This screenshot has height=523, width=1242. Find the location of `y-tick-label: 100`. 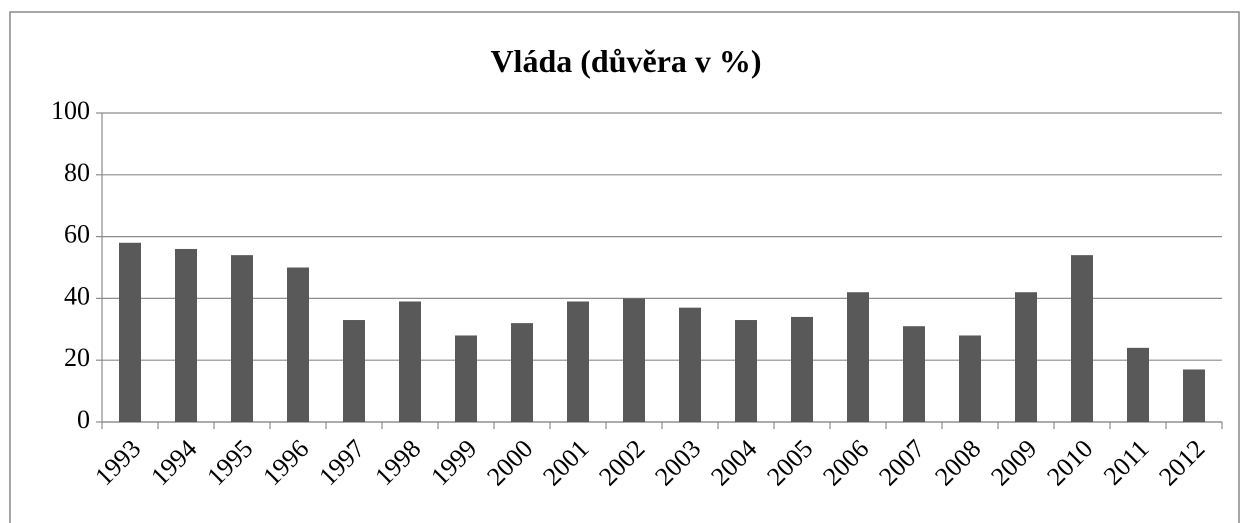

y-tick-label: 100 is located at coordinates (70, 110).